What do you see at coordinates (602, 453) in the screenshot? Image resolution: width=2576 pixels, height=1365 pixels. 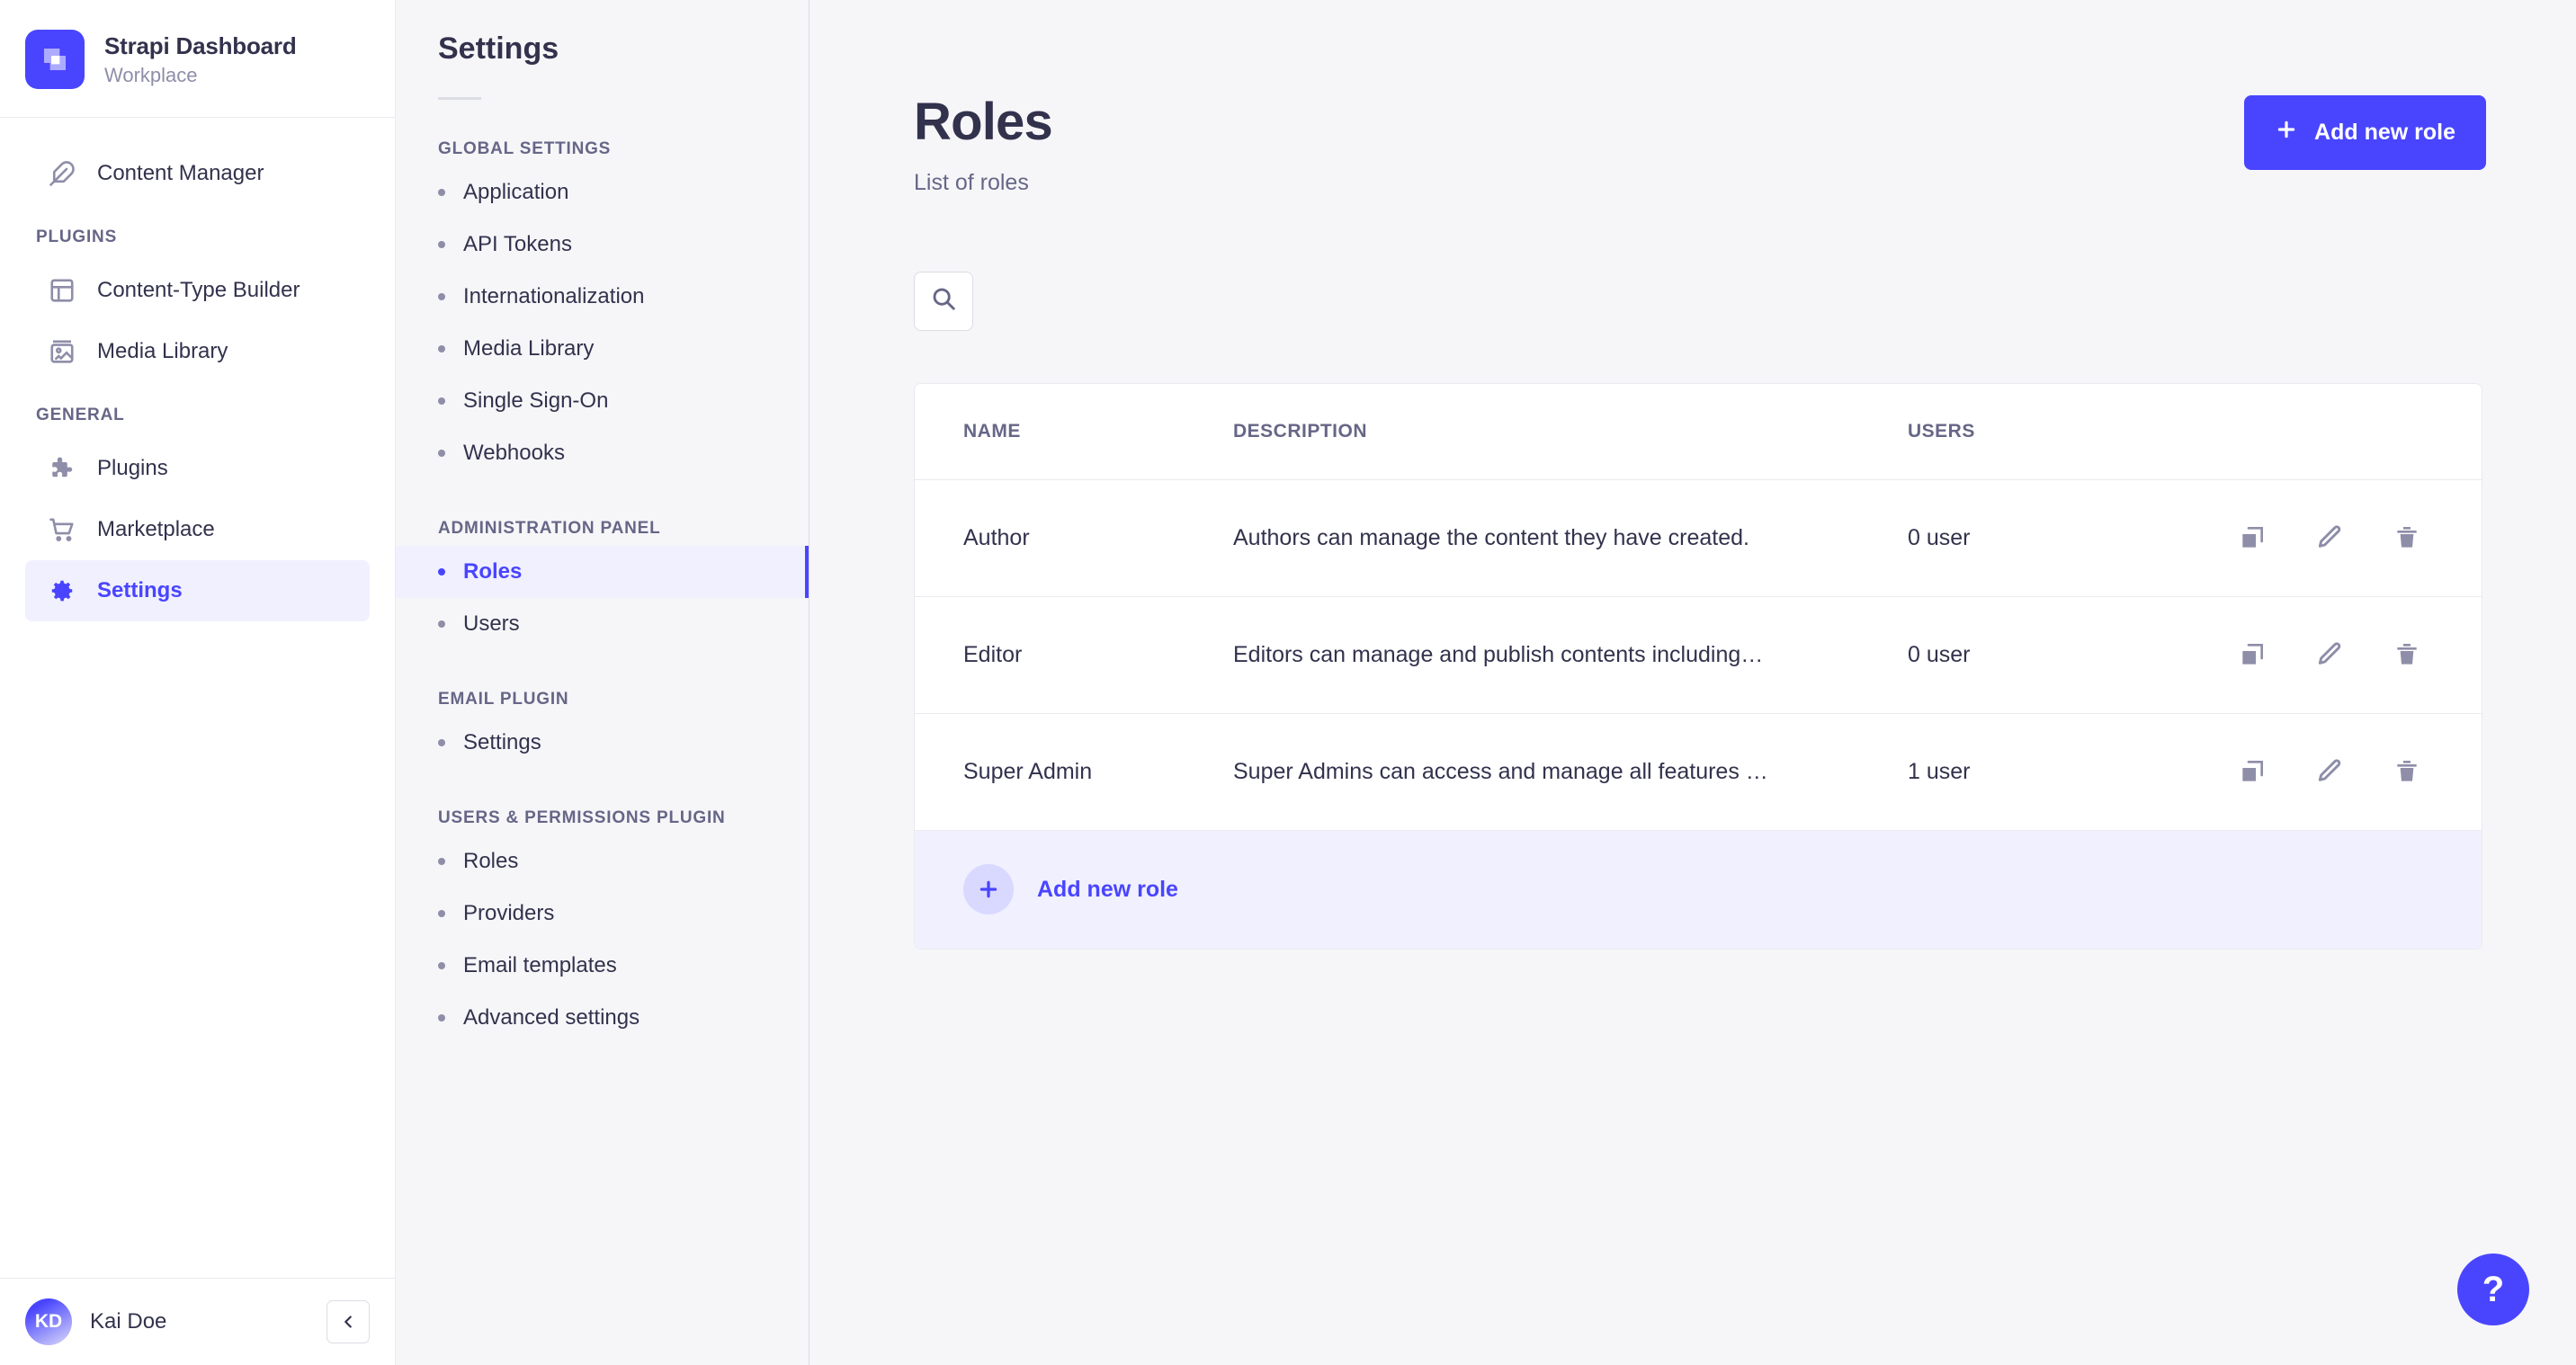 I see `subnav-item-webhooks: Webhooks` at bounding box center [602, 453].